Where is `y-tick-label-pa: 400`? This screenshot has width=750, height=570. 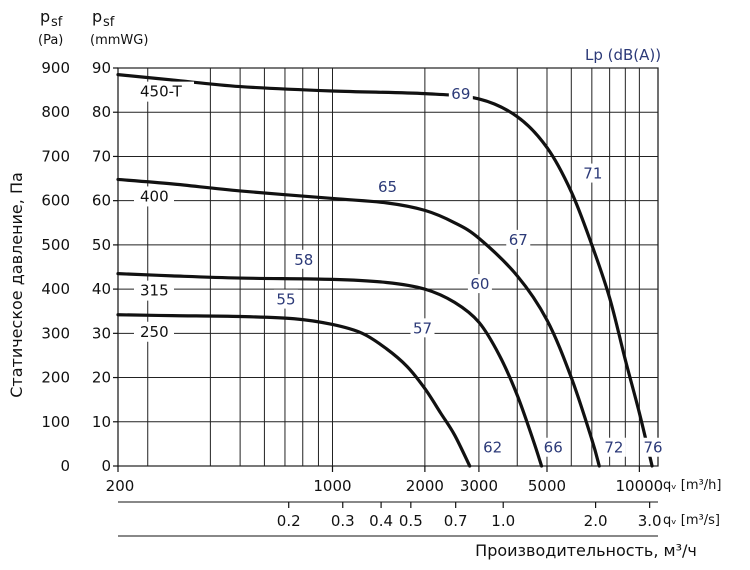 y-tick-label-pa: 400 is located at coordinates (55, 289).